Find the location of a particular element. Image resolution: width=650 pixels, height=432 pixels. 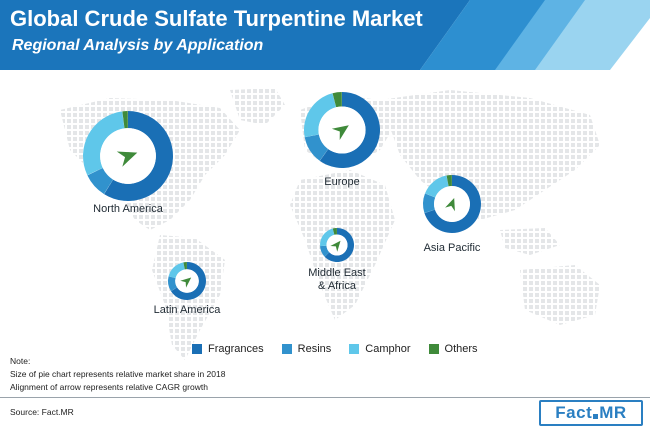

legend-label-camphor: Camphor is located at coordinates (388, 349).